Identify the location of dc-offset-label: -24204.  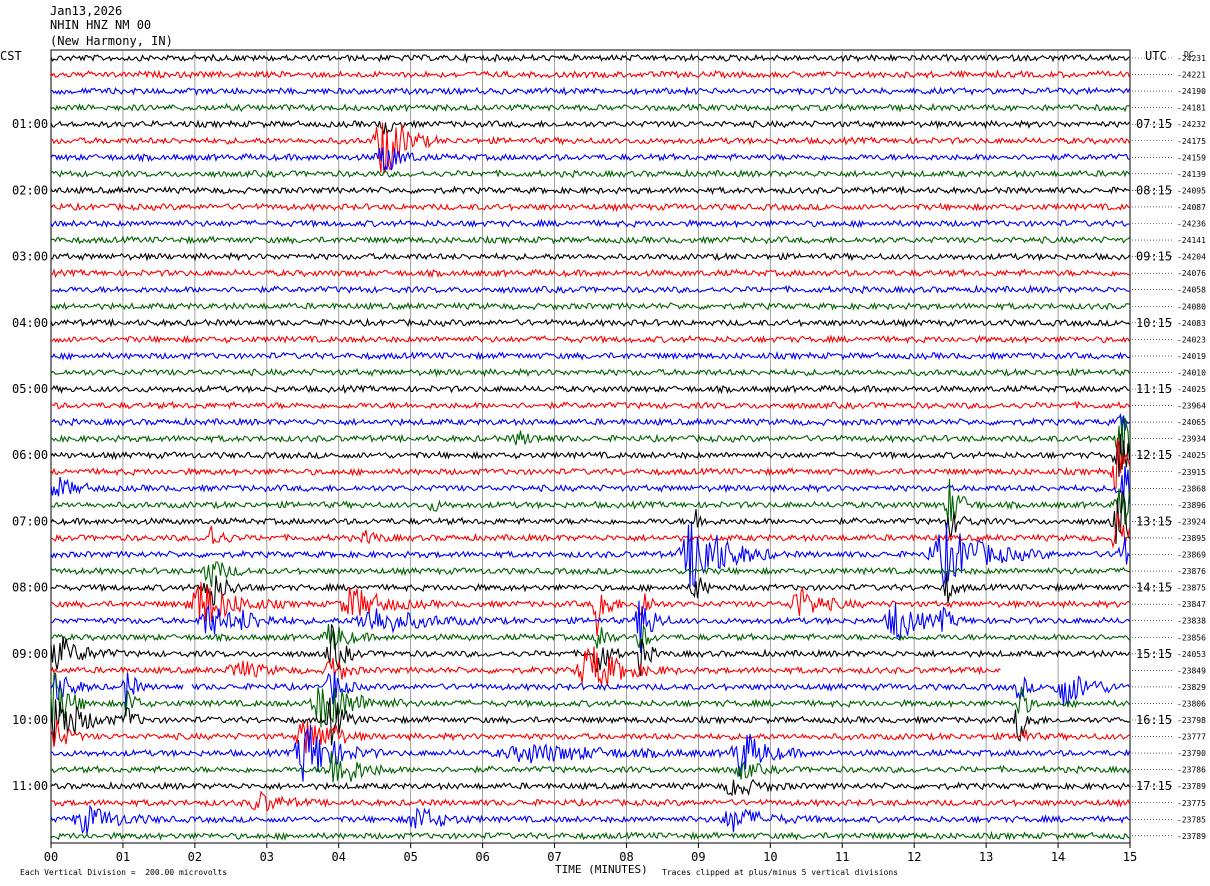
(1191, 257).